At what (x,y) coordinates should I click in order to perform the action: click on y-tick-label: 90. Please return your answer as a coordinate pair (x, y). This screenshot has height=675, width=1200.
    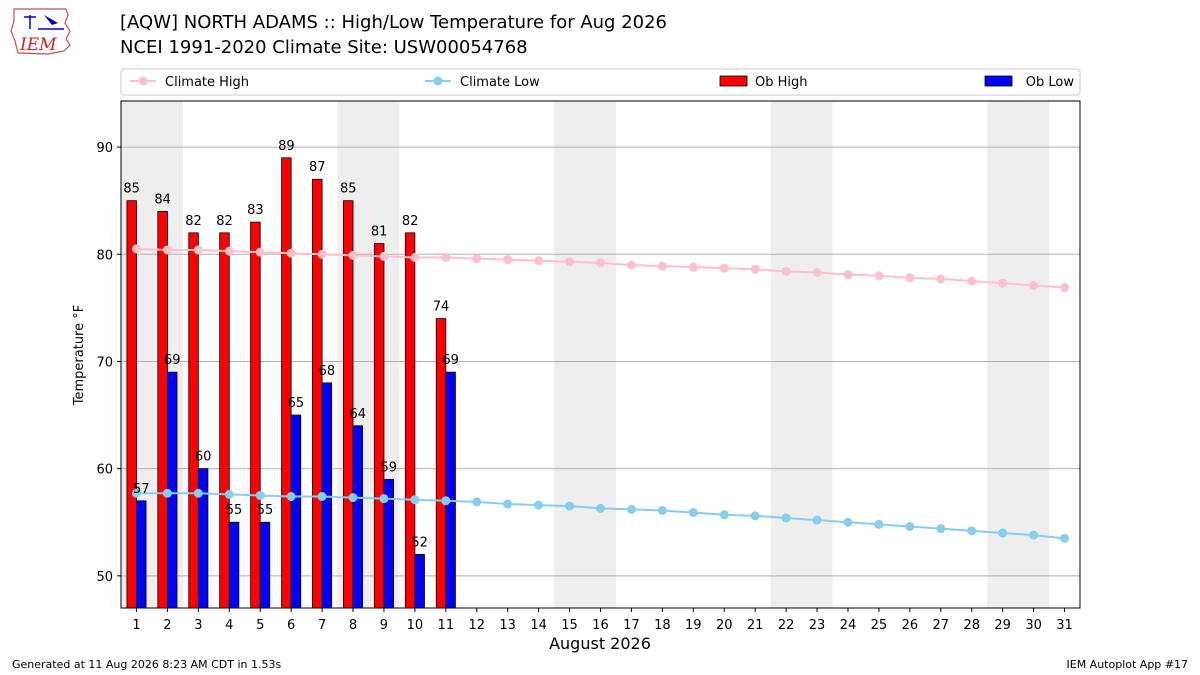
    Looking at the image, I should click on (104, 148).